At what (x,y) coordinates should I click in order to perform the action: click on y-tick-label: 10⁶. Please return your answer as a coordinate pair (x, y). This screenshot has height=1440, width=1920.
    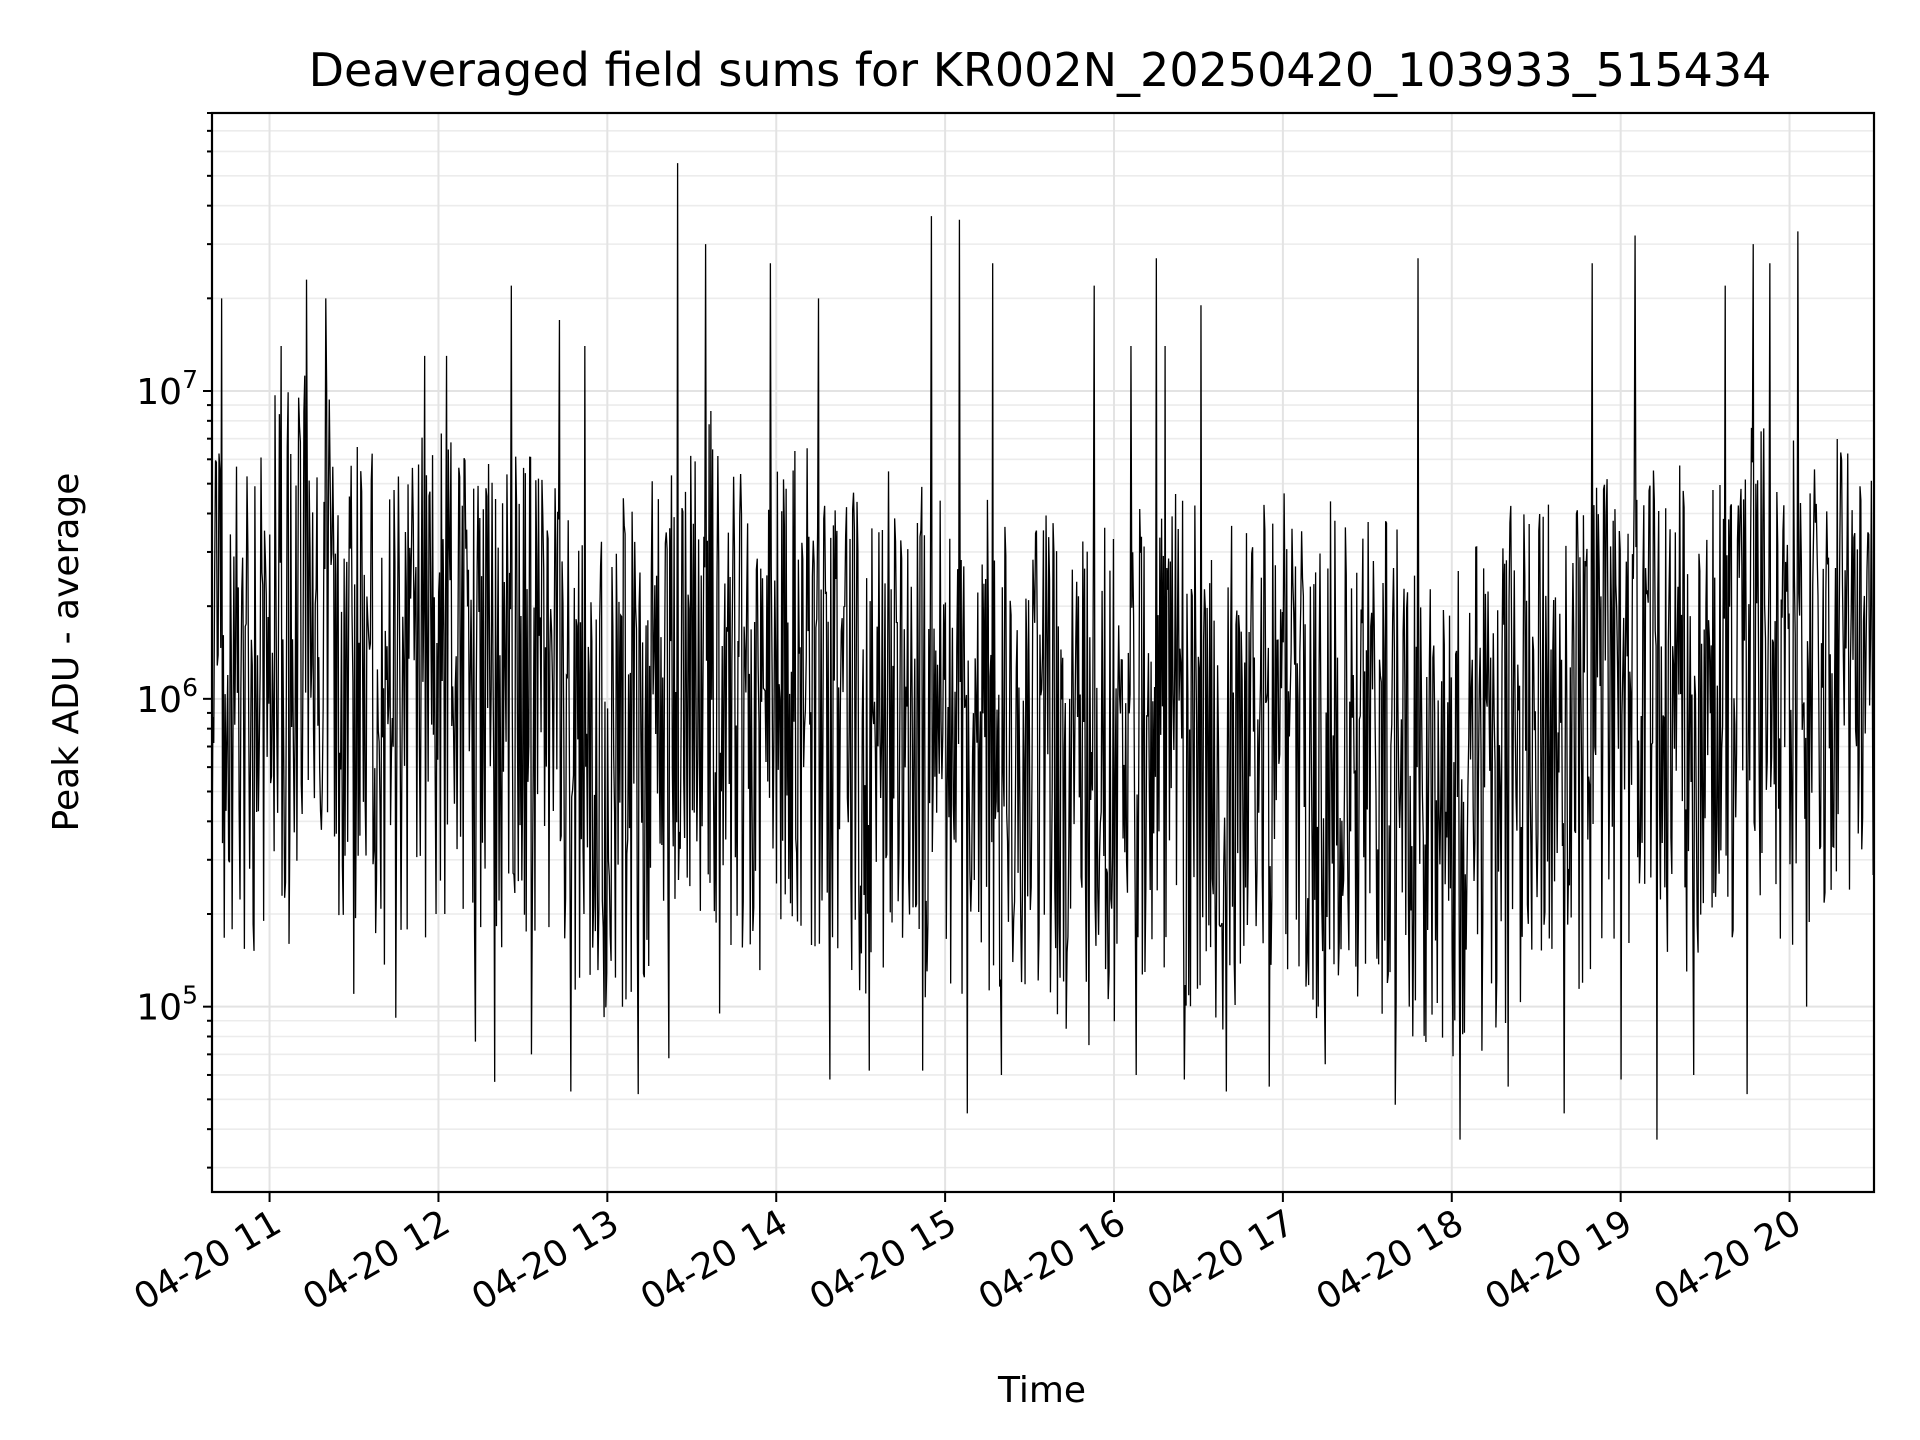
    Looking at the image, I should click on (167, 697).